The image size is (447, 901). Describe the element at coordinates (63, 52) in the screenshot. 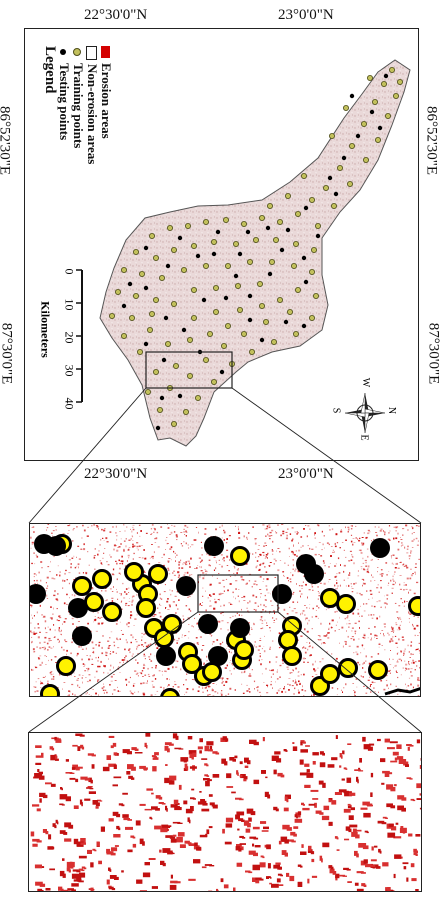

I see `testing-point-icon` at that location.